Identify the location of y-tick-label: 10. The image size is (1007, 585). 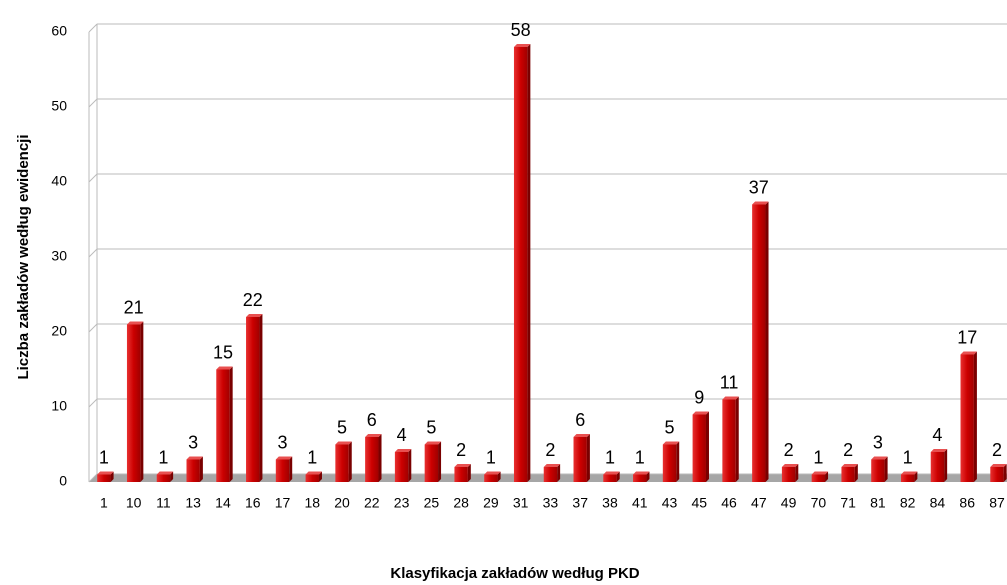
(59, 406).